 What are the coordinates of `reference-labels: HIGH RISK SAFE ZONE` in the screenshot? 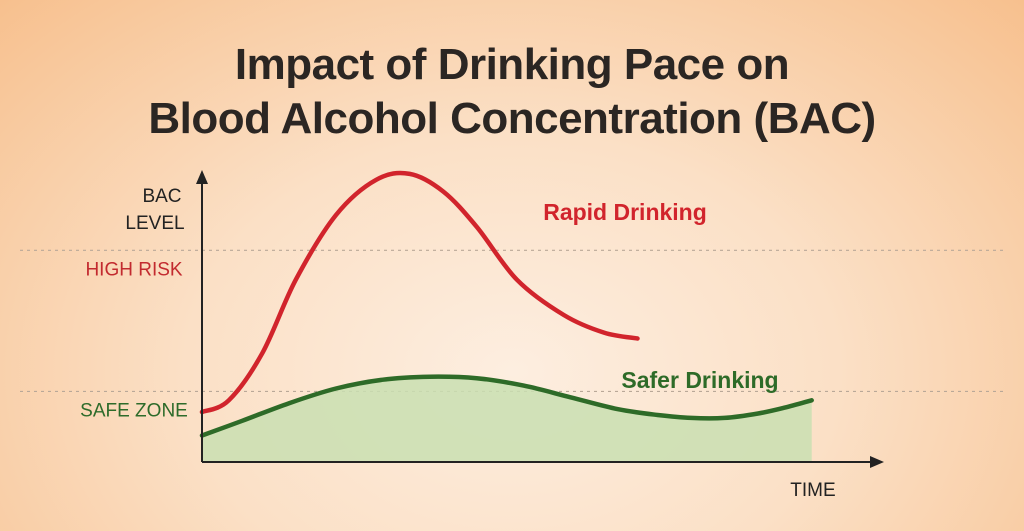 It's located at (134, 340).